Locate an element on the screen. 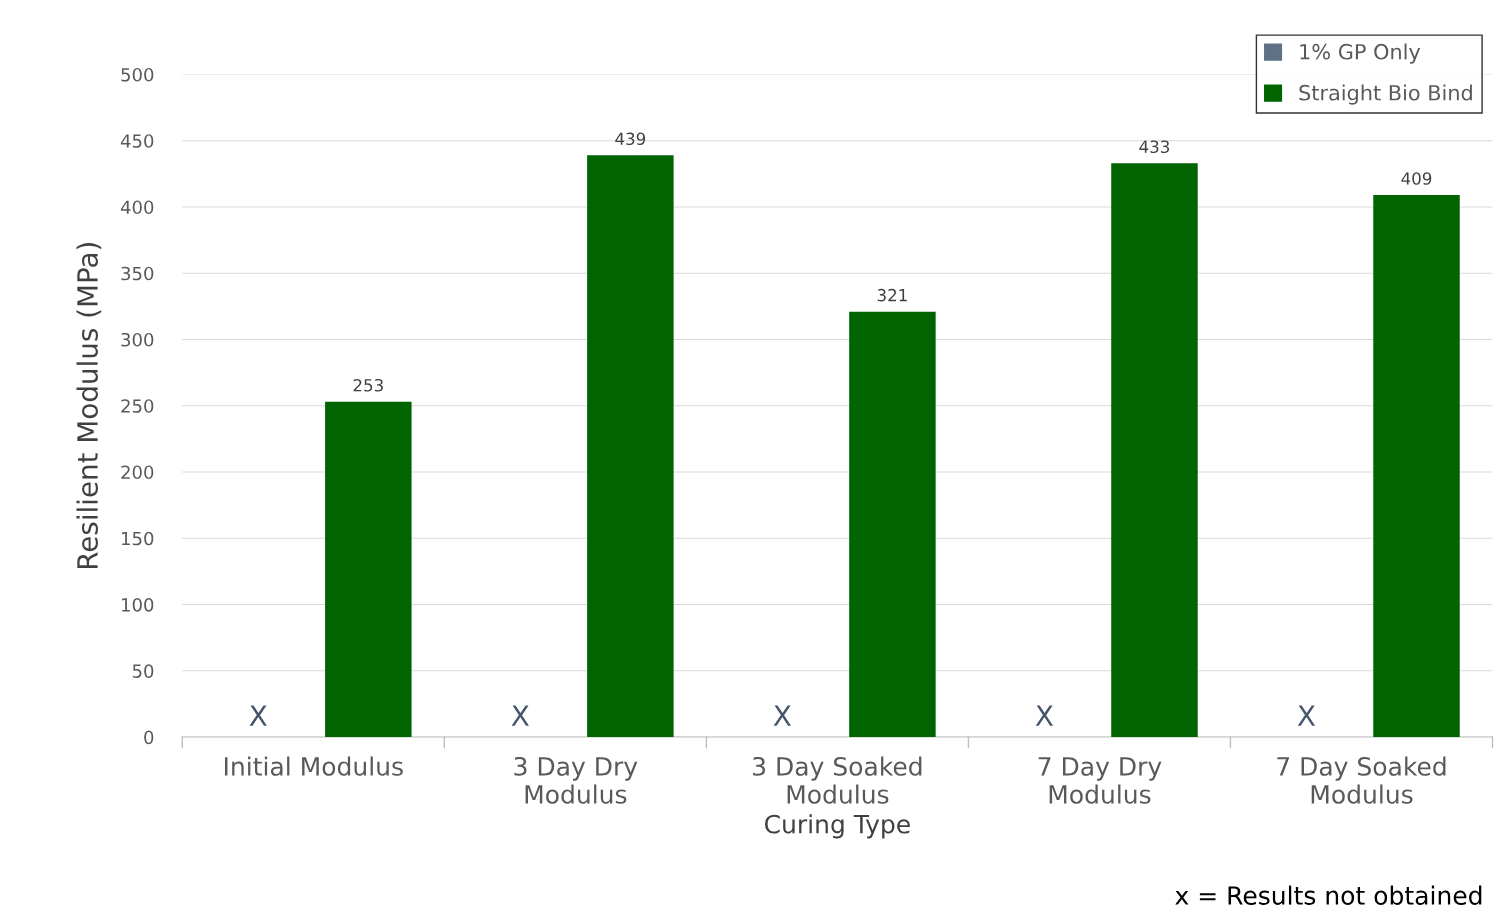  x-tick-label: 3 Day Dry Modulus is located at coordinates (576, 780).